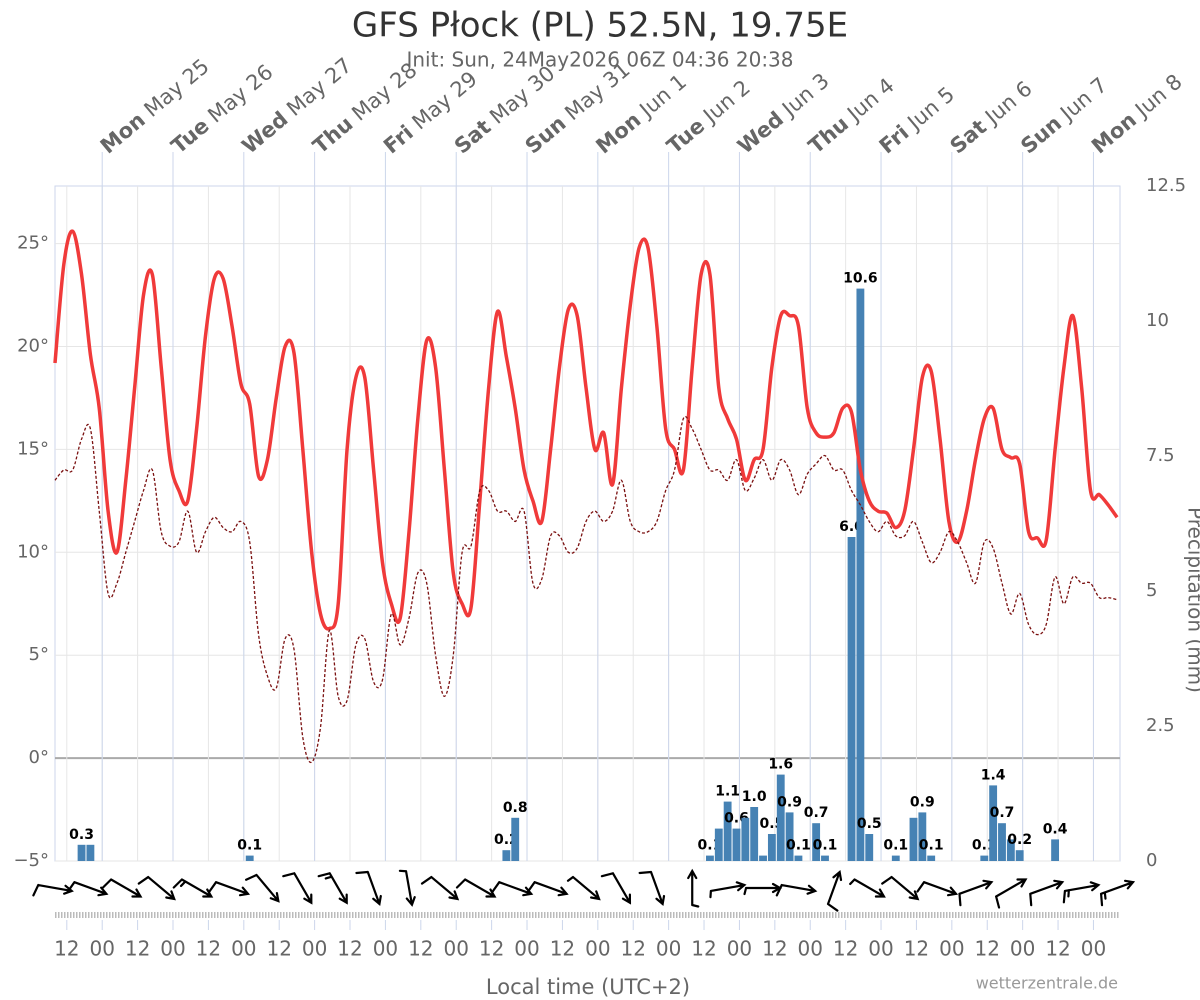  Describe the element at coordinates (1047, 983) in the screenshot. I see `credit: wetterzentrale.de` at that location.